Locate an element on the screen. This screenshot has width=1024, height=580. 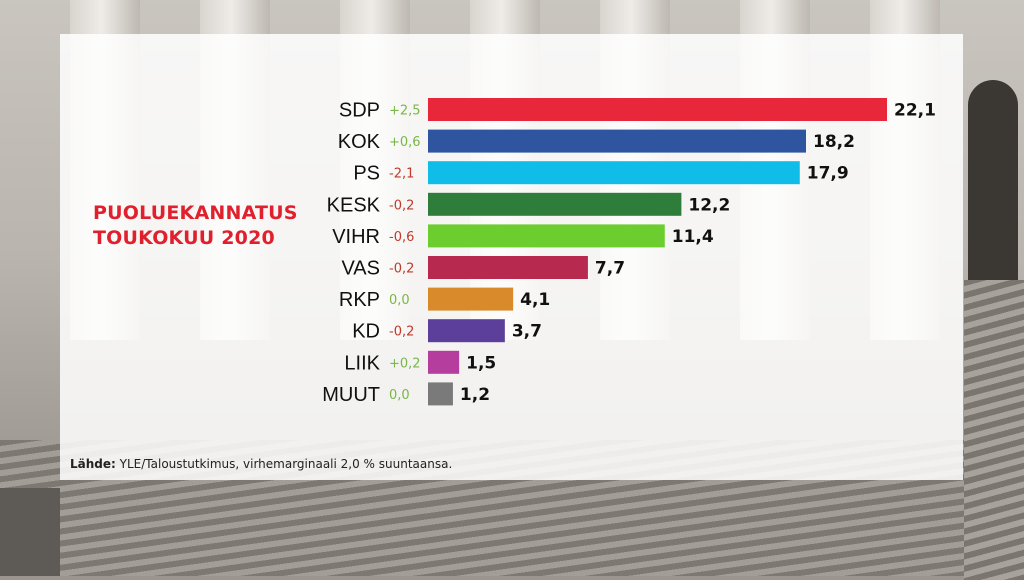
chart-title-line2: TOUKOKUU 2020 is located at coordinates (184, 238).